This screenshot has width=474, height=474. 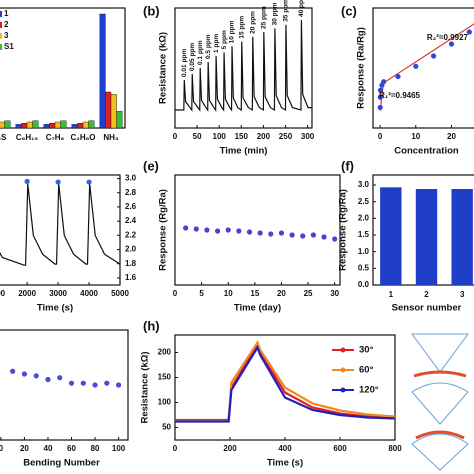 I want to click on x-tick-label: 1000, so click(x=3, y=293).